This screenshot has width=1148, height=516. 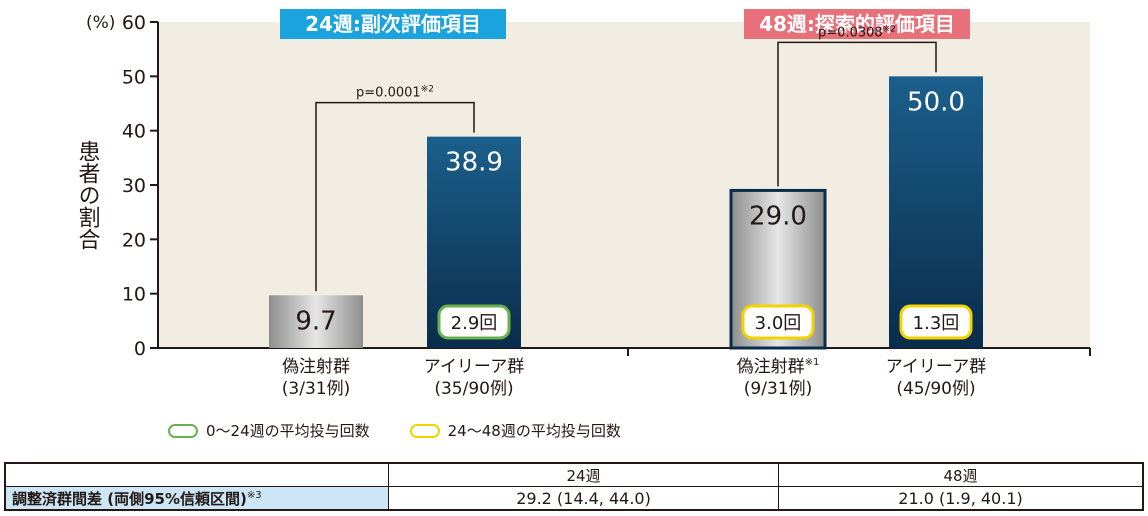 I want to click on row-label-text: 調整済群間差 (両側95%信頼区間), so click(x=129, y=498).